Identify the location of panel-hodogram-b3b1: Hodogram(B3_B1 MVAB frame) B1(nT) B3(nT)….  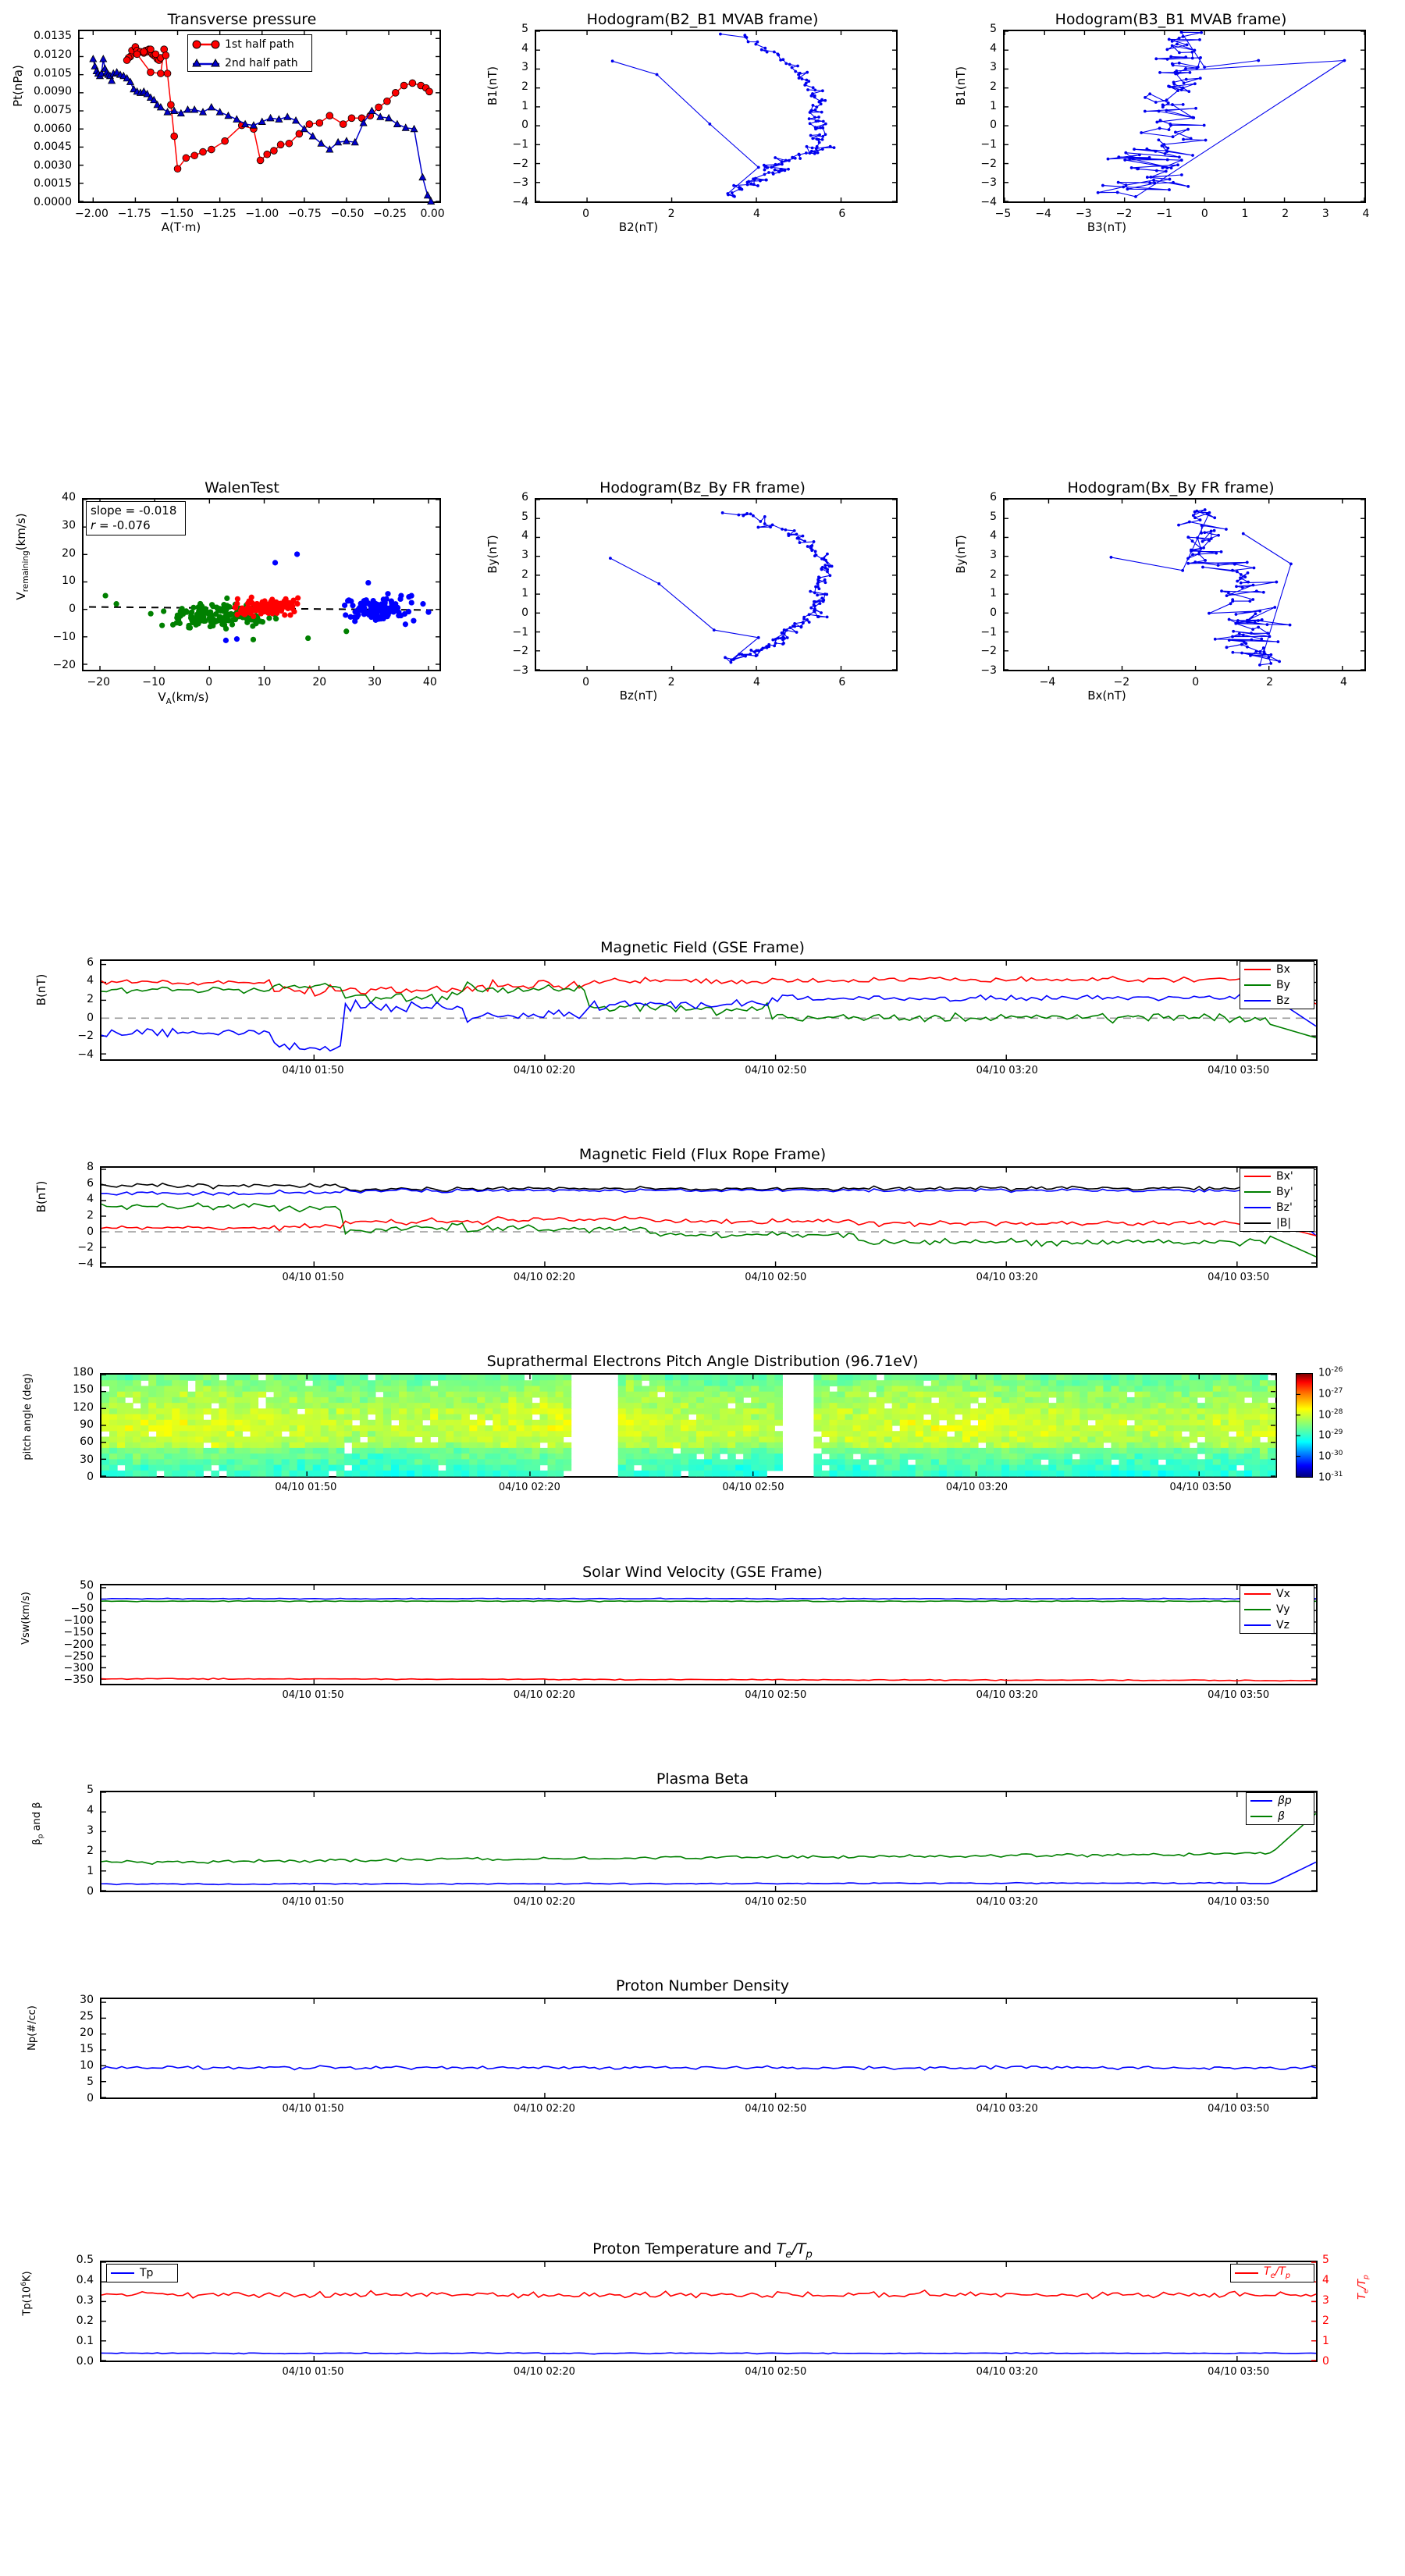
(1171, 117).